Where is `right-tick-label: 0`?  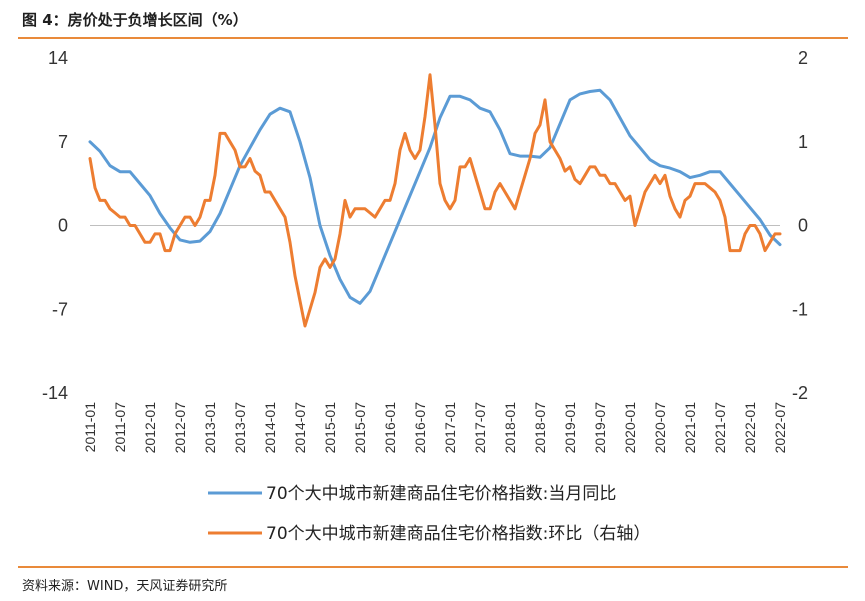 right-tick-label: 0 is located at coordinates (803, 226).